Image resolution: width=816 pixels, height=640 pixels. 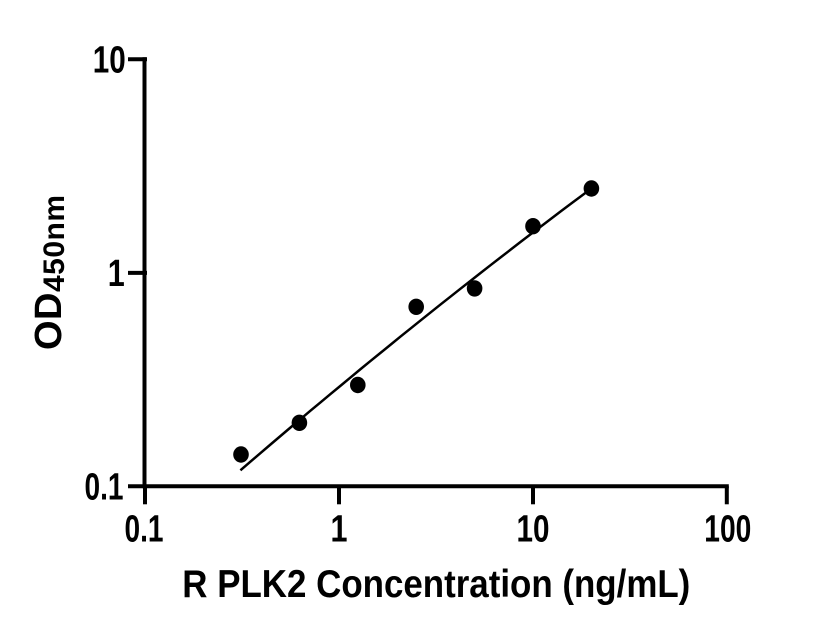 What do you see at coordinates (436, 584) in the screenshot?
I see `svg-text: R PLK2 Concentration (ng/mL)` at bounding box center [436, 584].